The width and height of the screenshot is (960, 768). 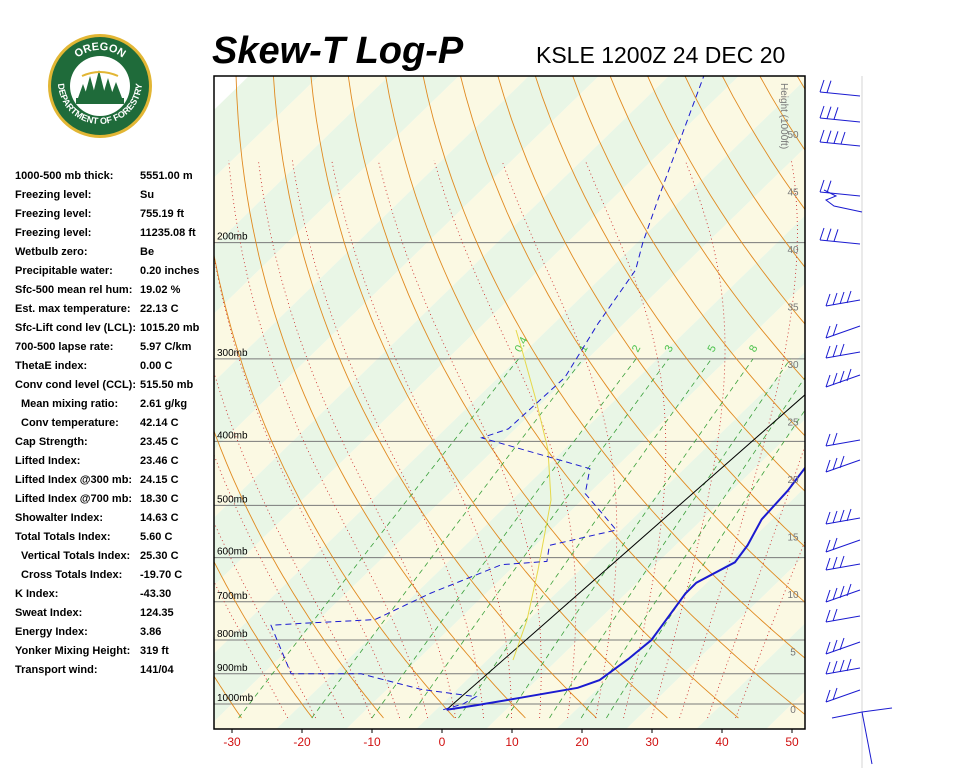 I want to click on param-label: Vertical Totals Index:, so click(x=76, y=556).